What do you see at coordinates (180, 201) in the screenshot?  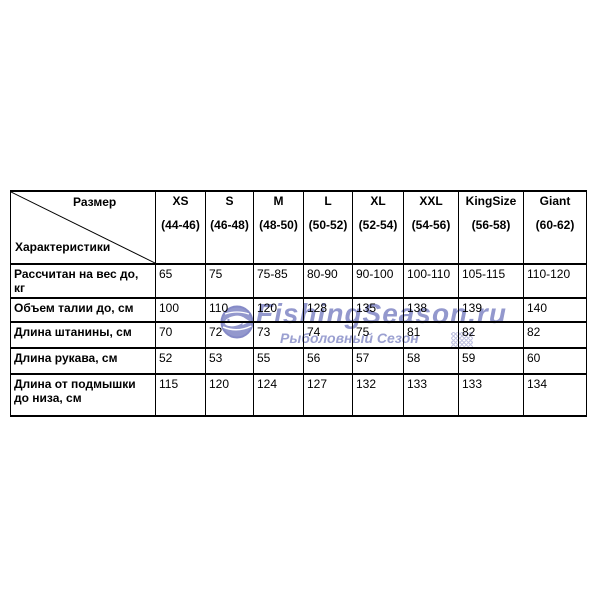 I see `size-label: XS` at bounding box center [180, 201].